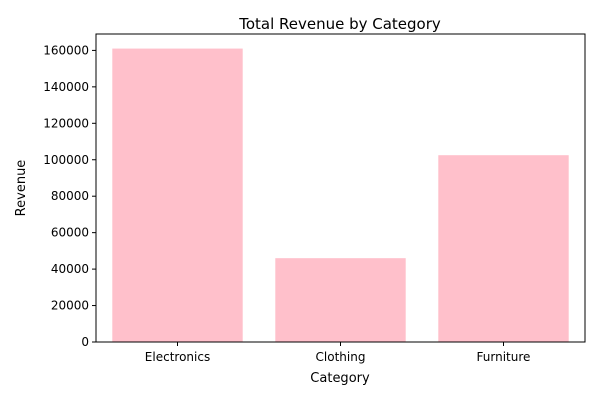  I want to click on y-tick-label: 140000, so click(66, 87).